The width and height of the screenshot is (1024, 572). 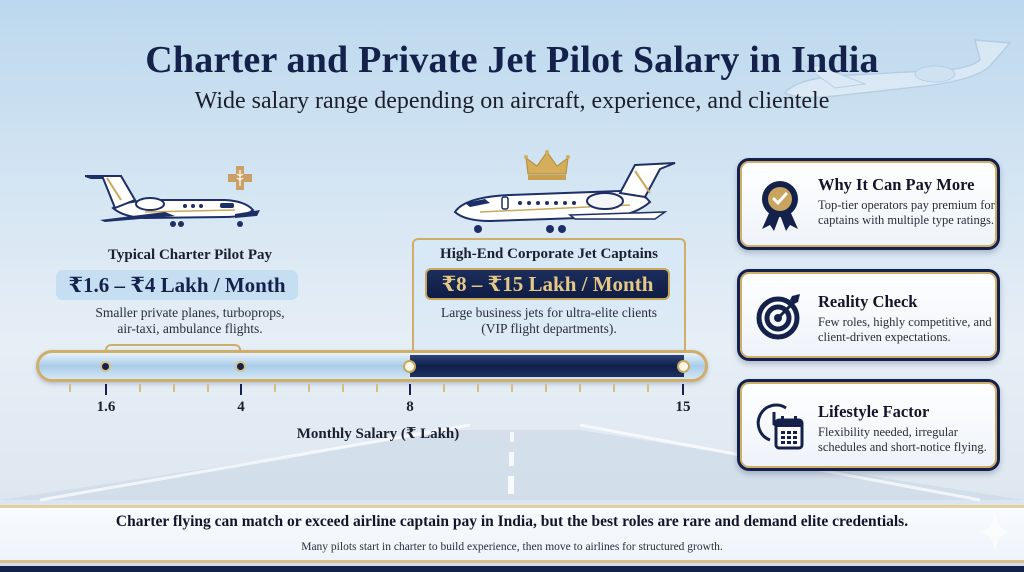 I want to click on bottom-bar, so click(x=512, y=569).